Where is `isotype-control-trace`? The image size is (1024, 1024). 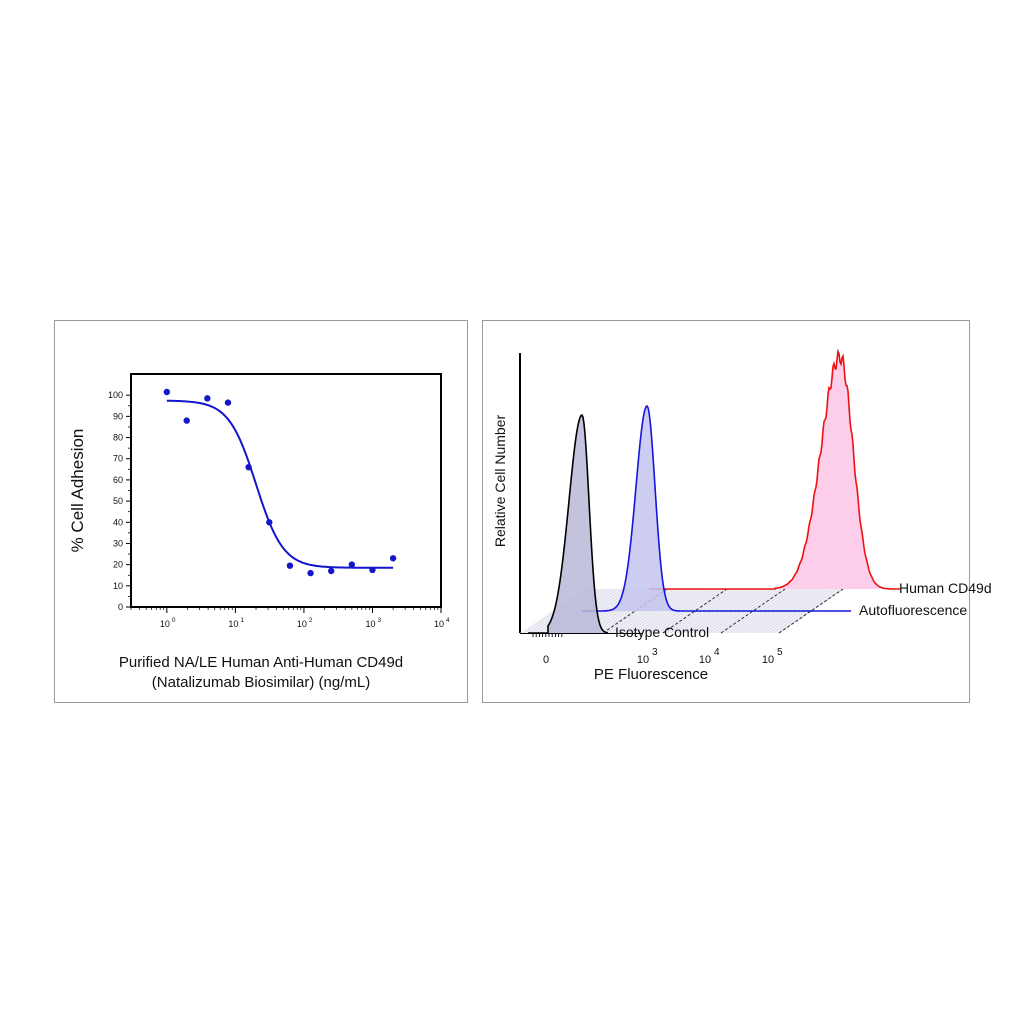 isotype-control-trace is located at coordinates (568, 523).